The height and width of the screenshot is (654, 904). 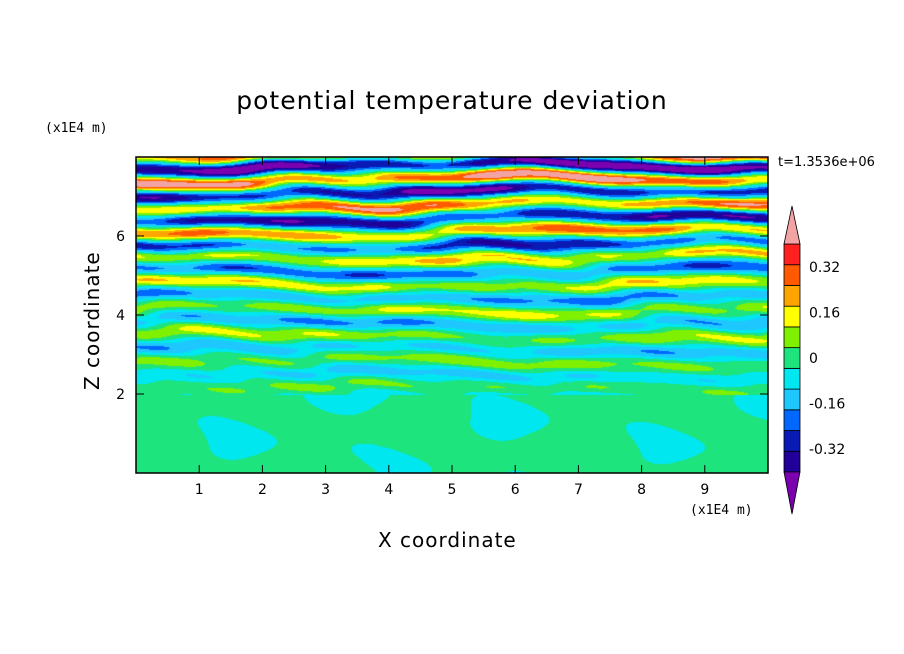 I want to click on chart-title: potential temperature deviation, so click(x=452, y=100).